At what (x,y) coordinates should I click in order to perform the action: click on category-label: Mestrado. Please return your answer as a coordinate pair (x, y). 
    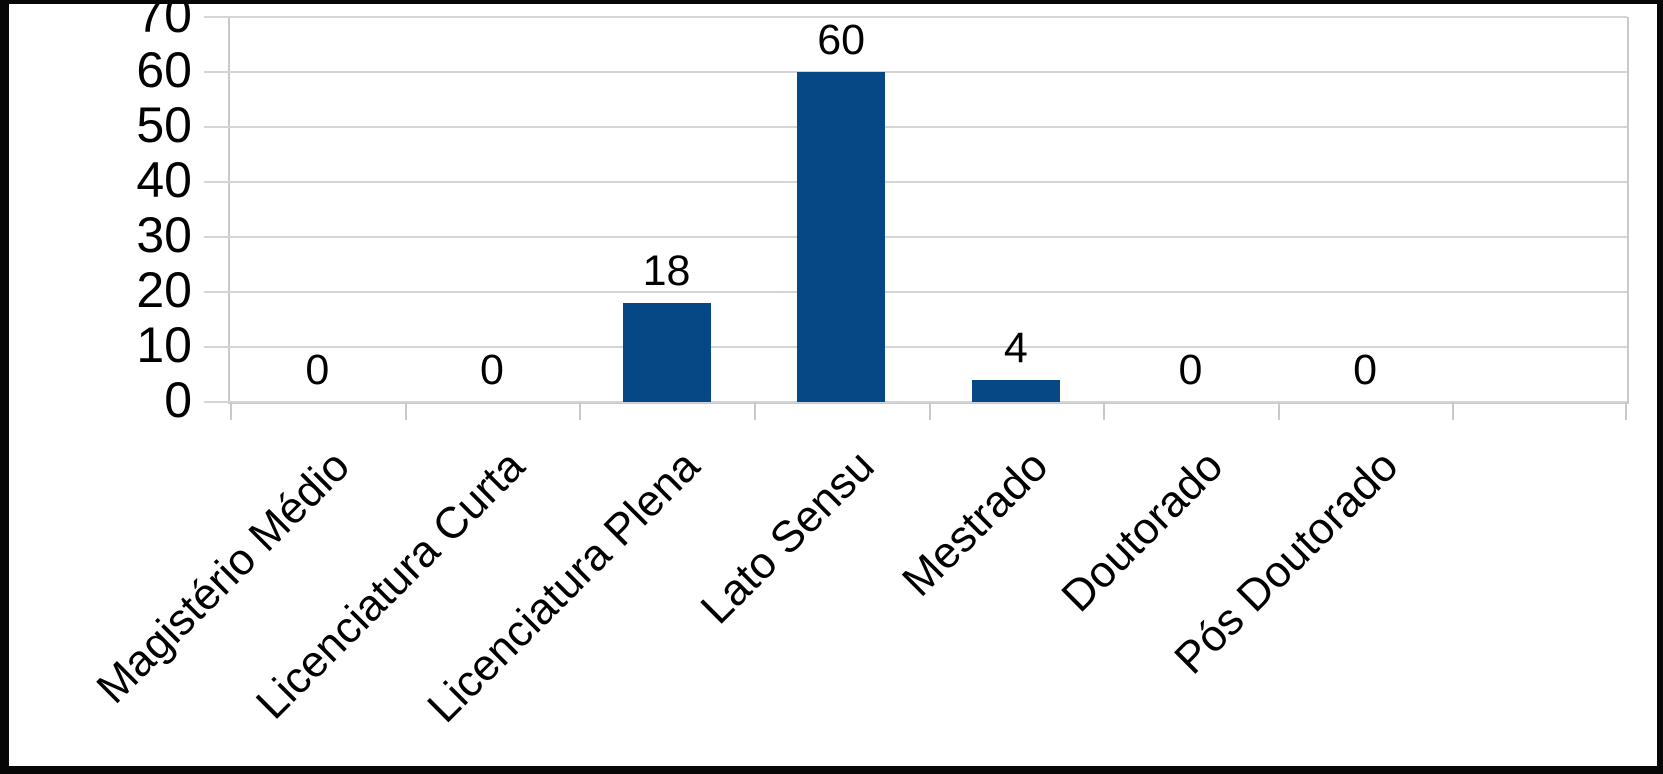
    Looking at the image, I should click on (975, 523).